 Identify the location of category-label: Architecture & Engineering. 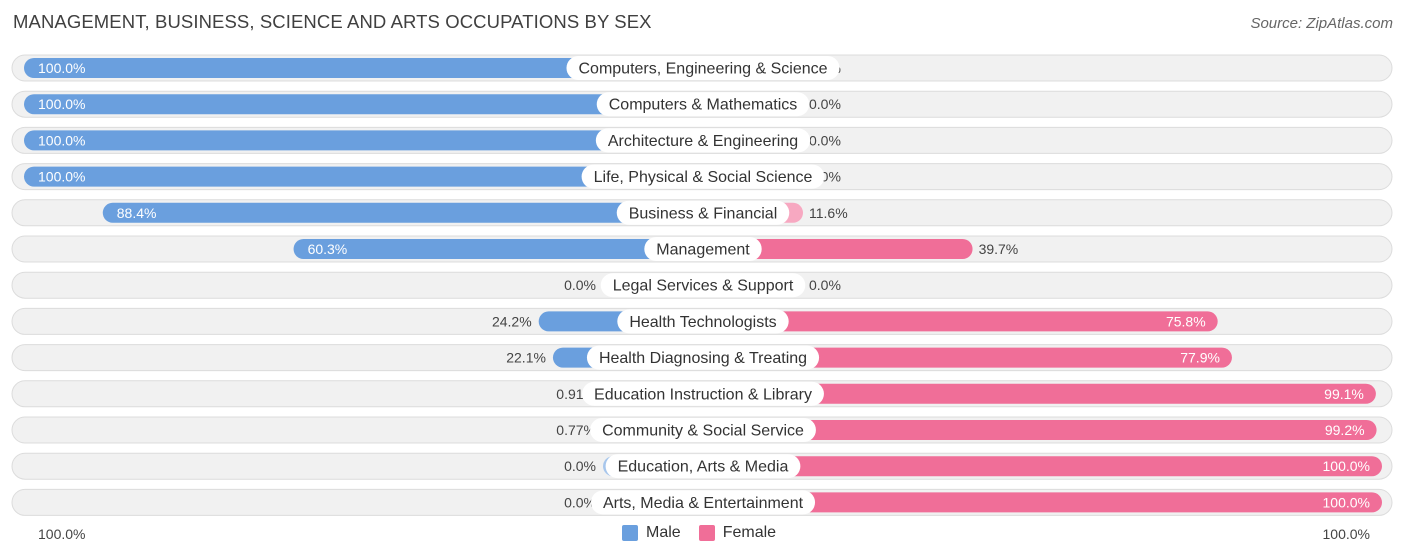
(703, 141).